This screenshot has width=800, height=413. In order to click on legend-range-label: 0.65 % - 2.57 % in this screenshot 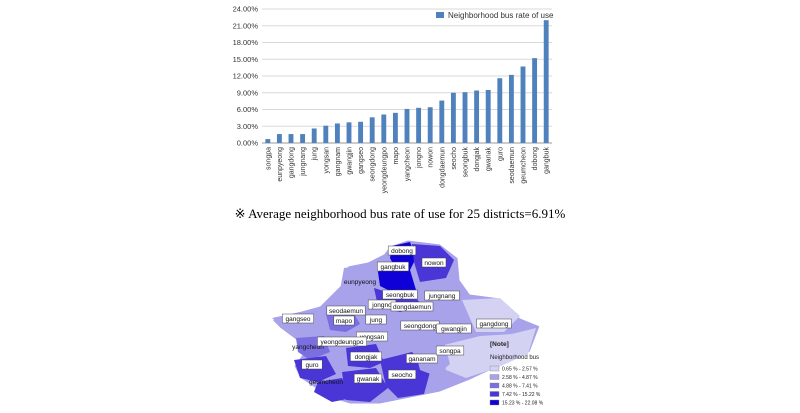, I will do `click(520, 370)`.